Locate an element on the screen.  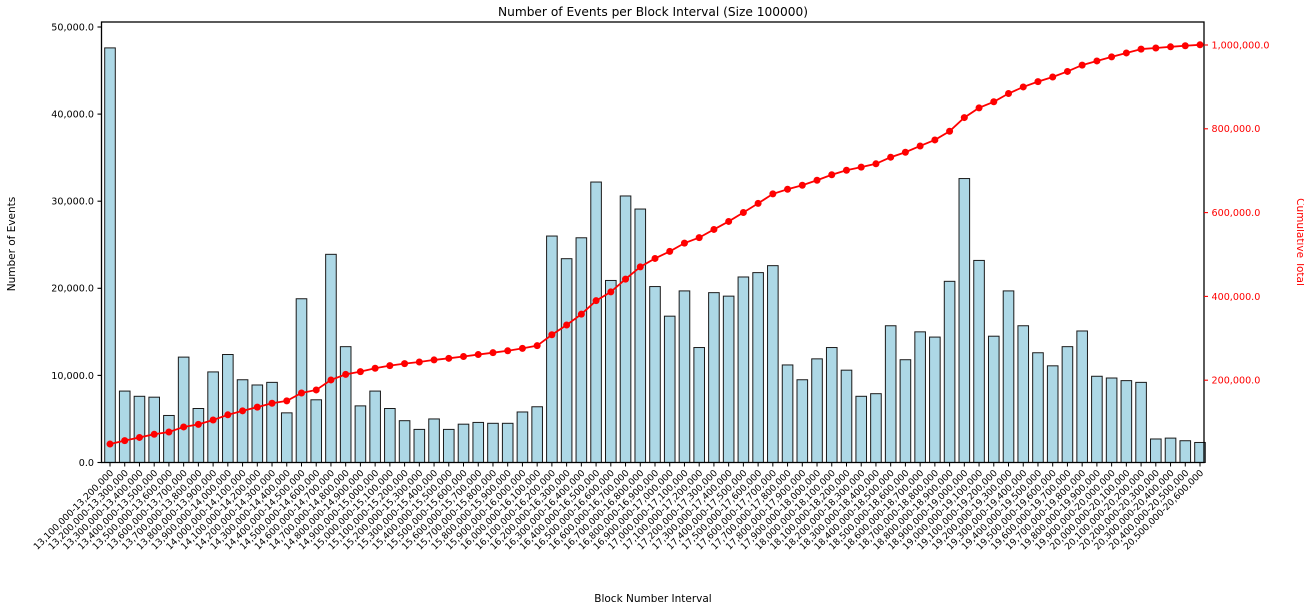
left-tick-label: 0.0 is located at coordinates (86, 463).